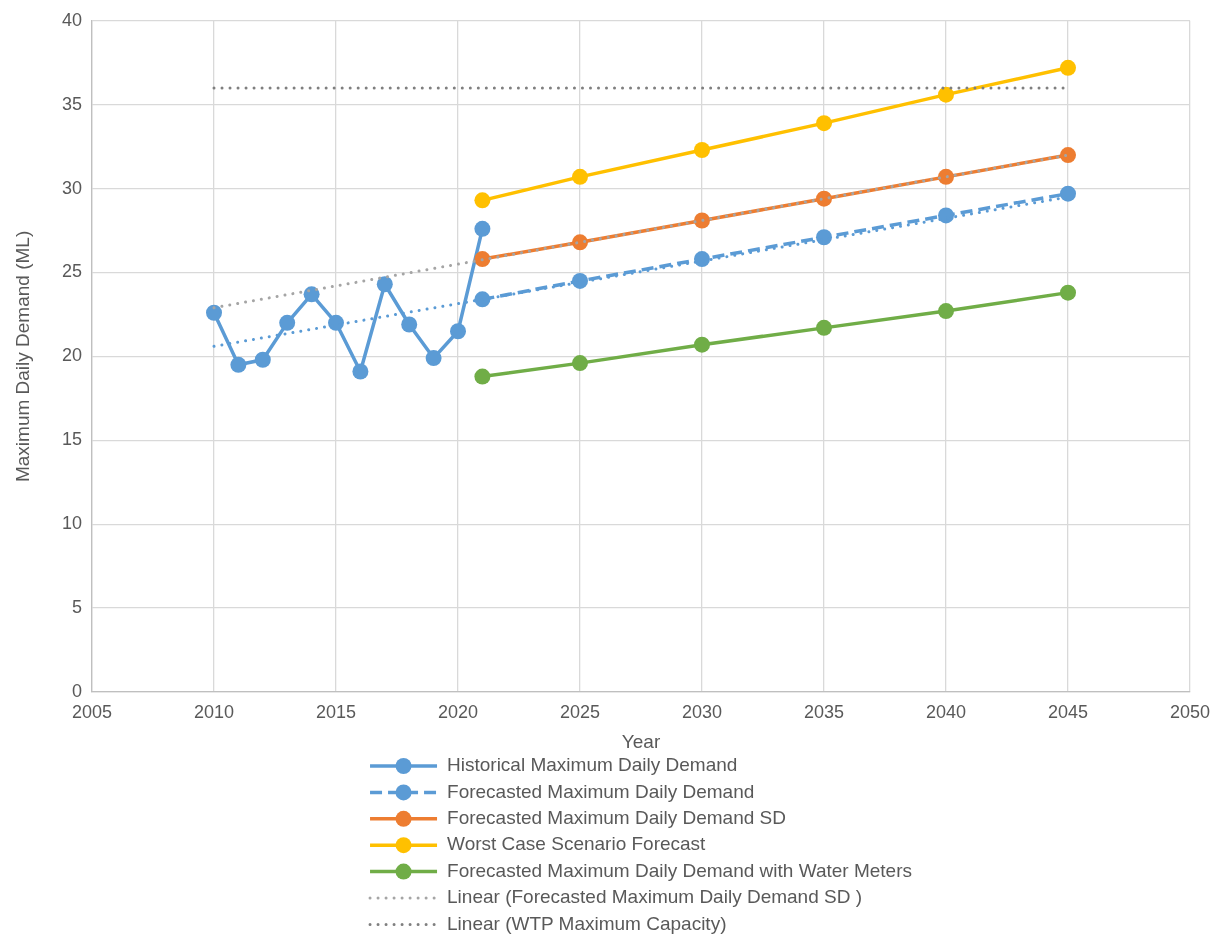 The image size is (1223, 937). Describe the element at coordinates (71, 271) in the screenshot. I see `y-tick-label: 25` at that location.